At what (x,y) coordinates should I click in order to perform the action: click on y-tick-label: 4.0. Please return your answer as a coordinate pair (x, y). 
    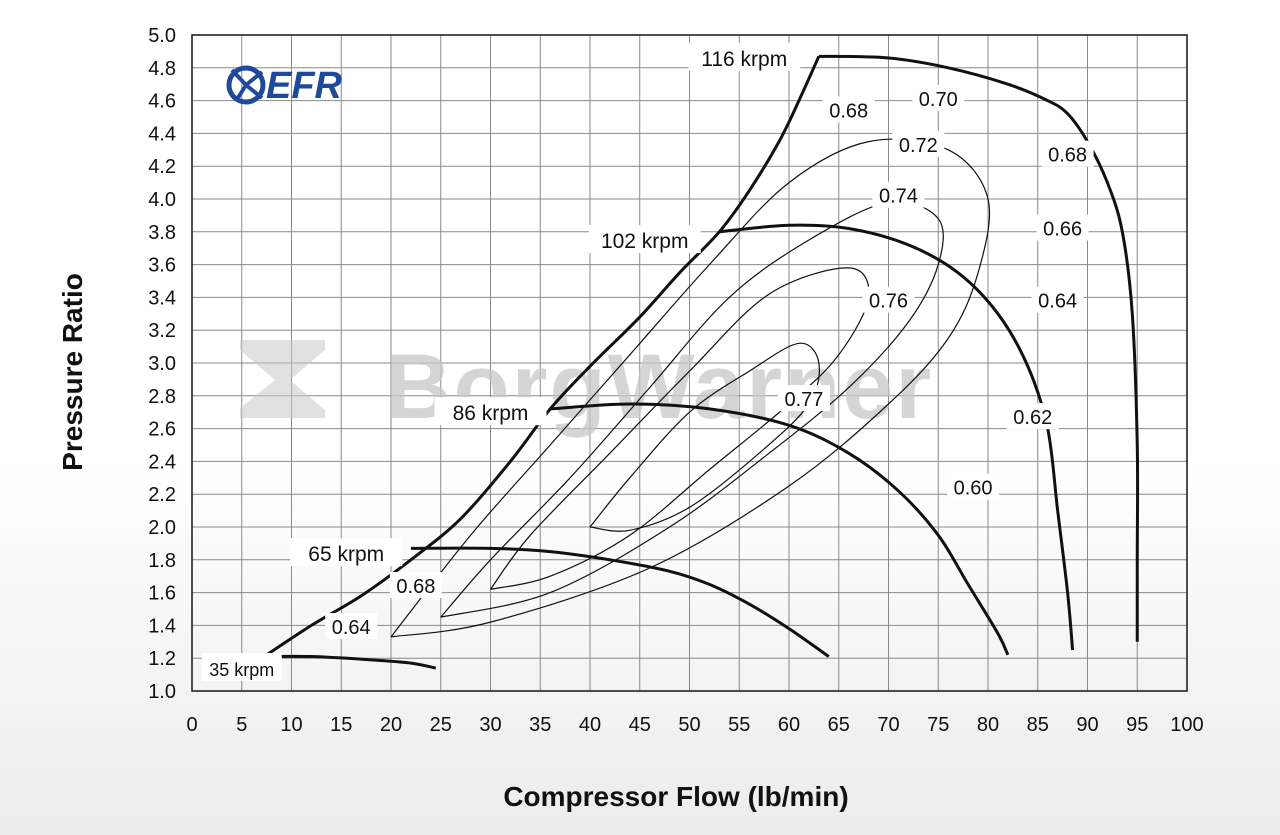
    Looking at the image, I should click on (162, 200).